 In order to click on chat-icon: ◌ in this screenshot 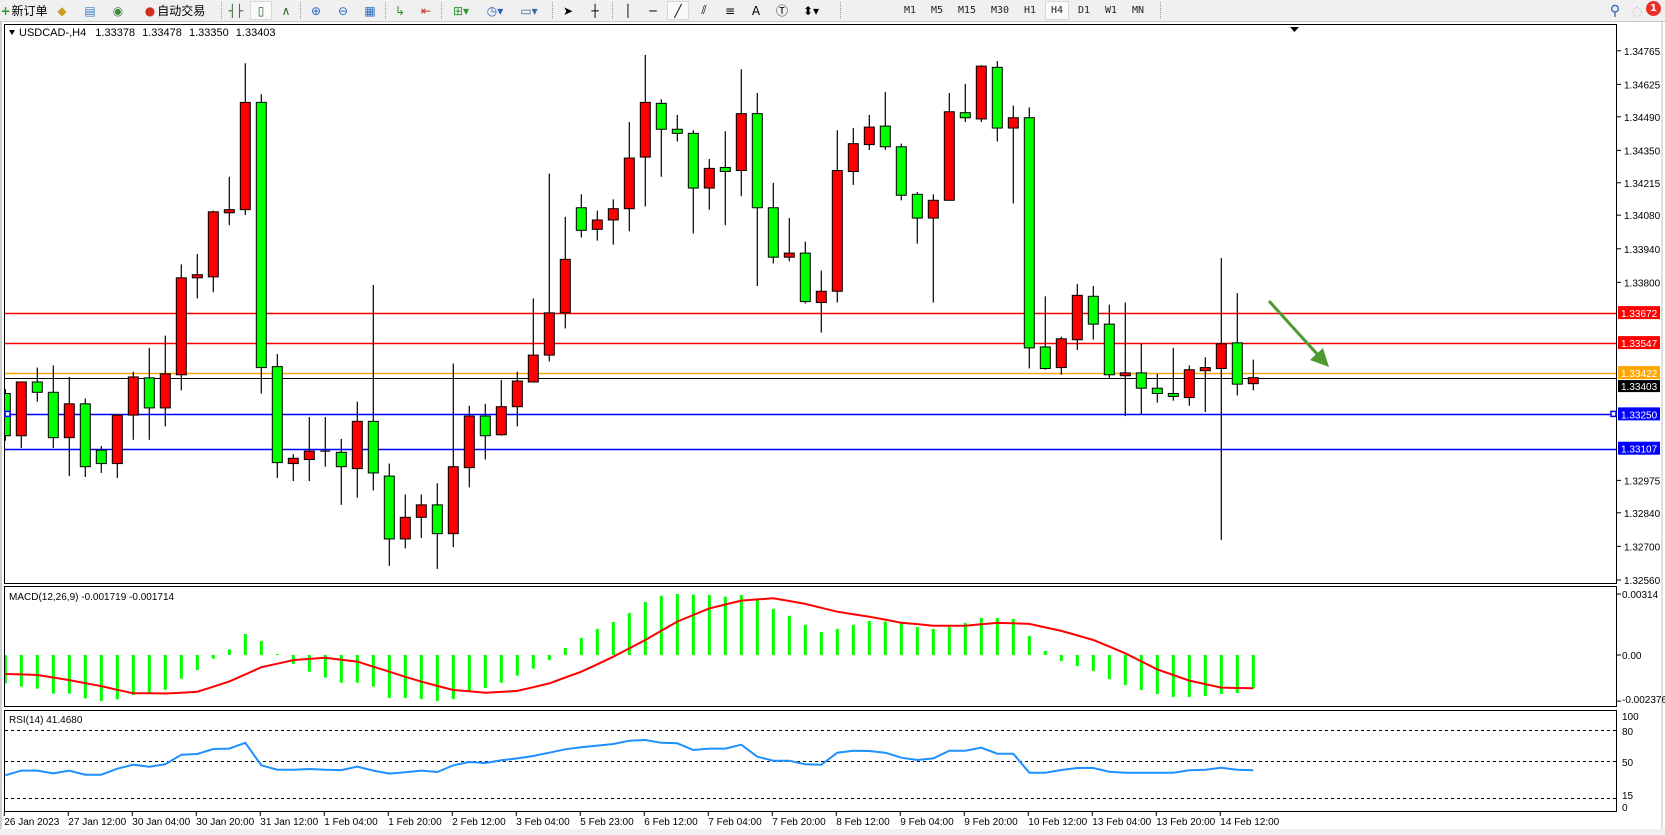, I will do `click(1637, 10)`.